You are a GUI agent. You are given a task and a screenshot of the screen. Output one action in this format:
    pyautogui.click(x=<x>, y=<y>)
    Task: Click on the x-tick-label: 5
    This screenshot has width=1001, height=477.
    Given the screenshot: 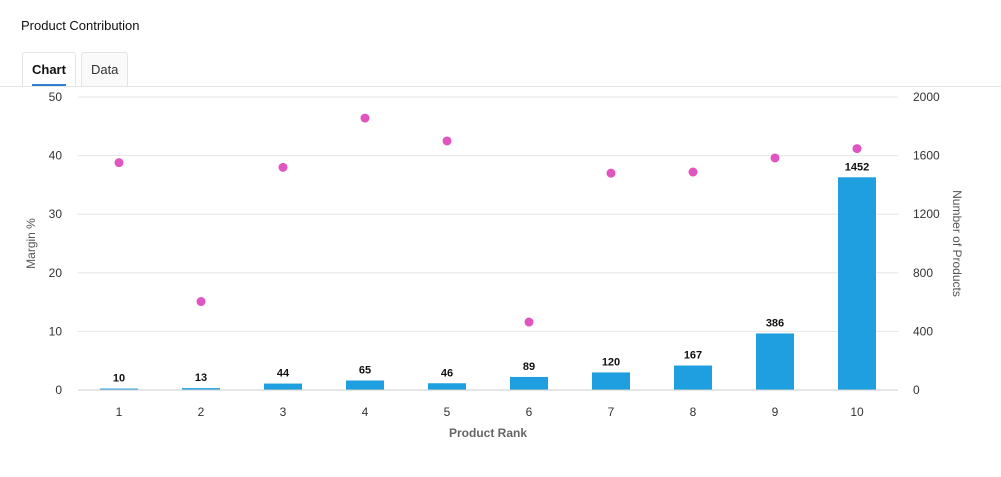 What is the action you would take?
    pyautogui.click(x=447, y=412)
    